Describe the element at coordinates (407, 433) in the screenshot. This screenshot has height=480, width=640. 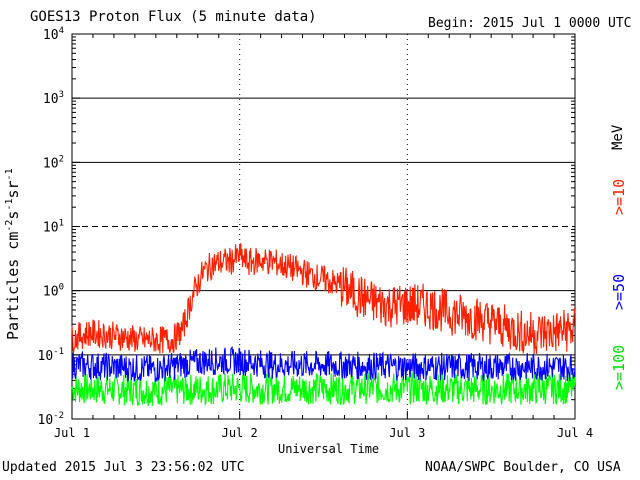
I see `x-tick-label: Jul 3` at that location.